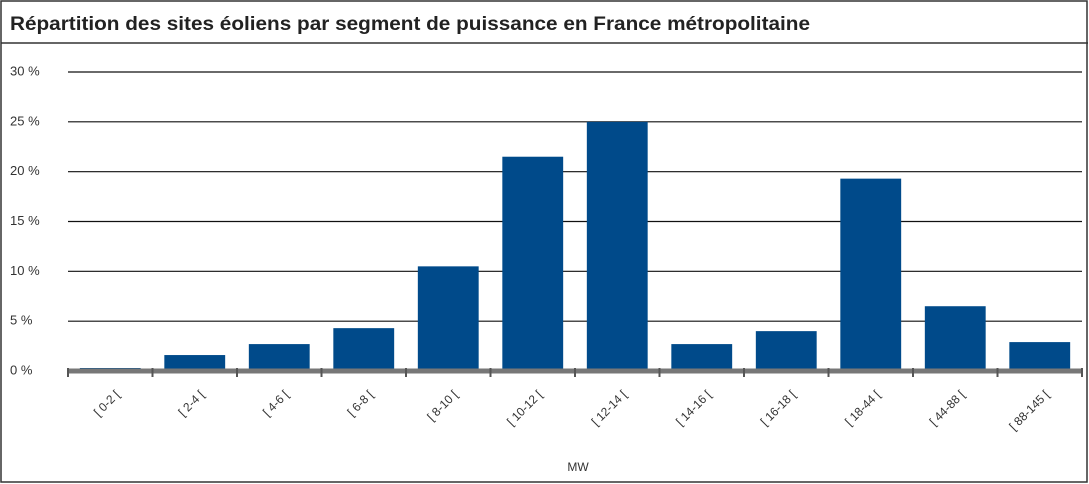  Describe the element at coordinates (21, 369) in the screenshot. I see `y-tick-label: 0 %` at that location.